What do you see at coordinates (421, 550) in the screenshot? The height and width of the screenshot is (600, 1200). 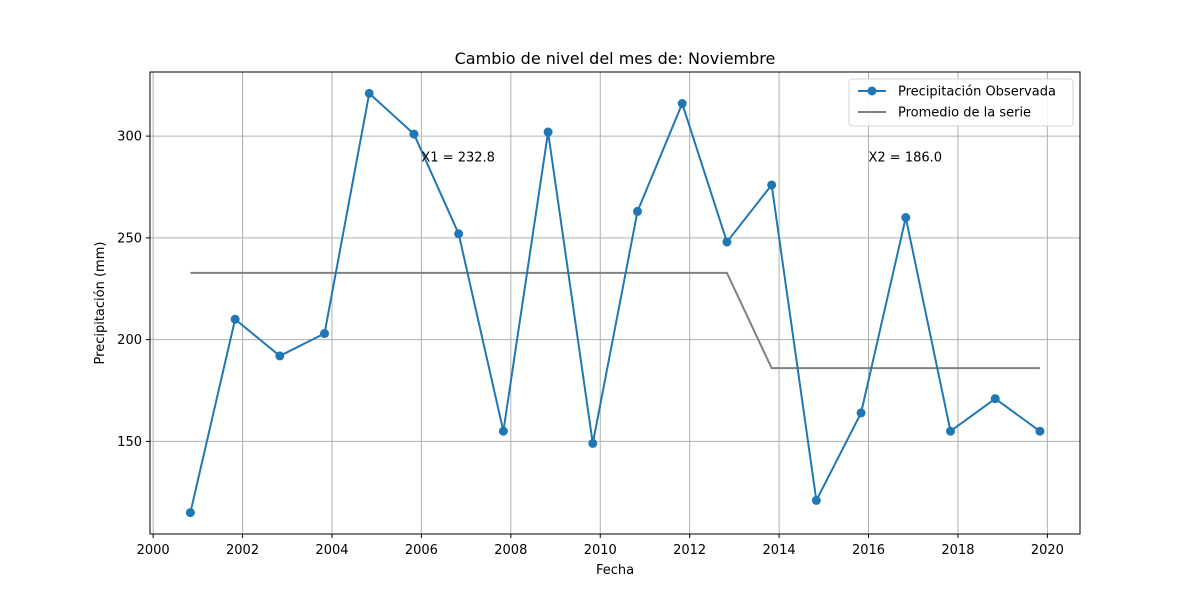 I see `x-tick-label: 2006` at bounding box center [421, 550].